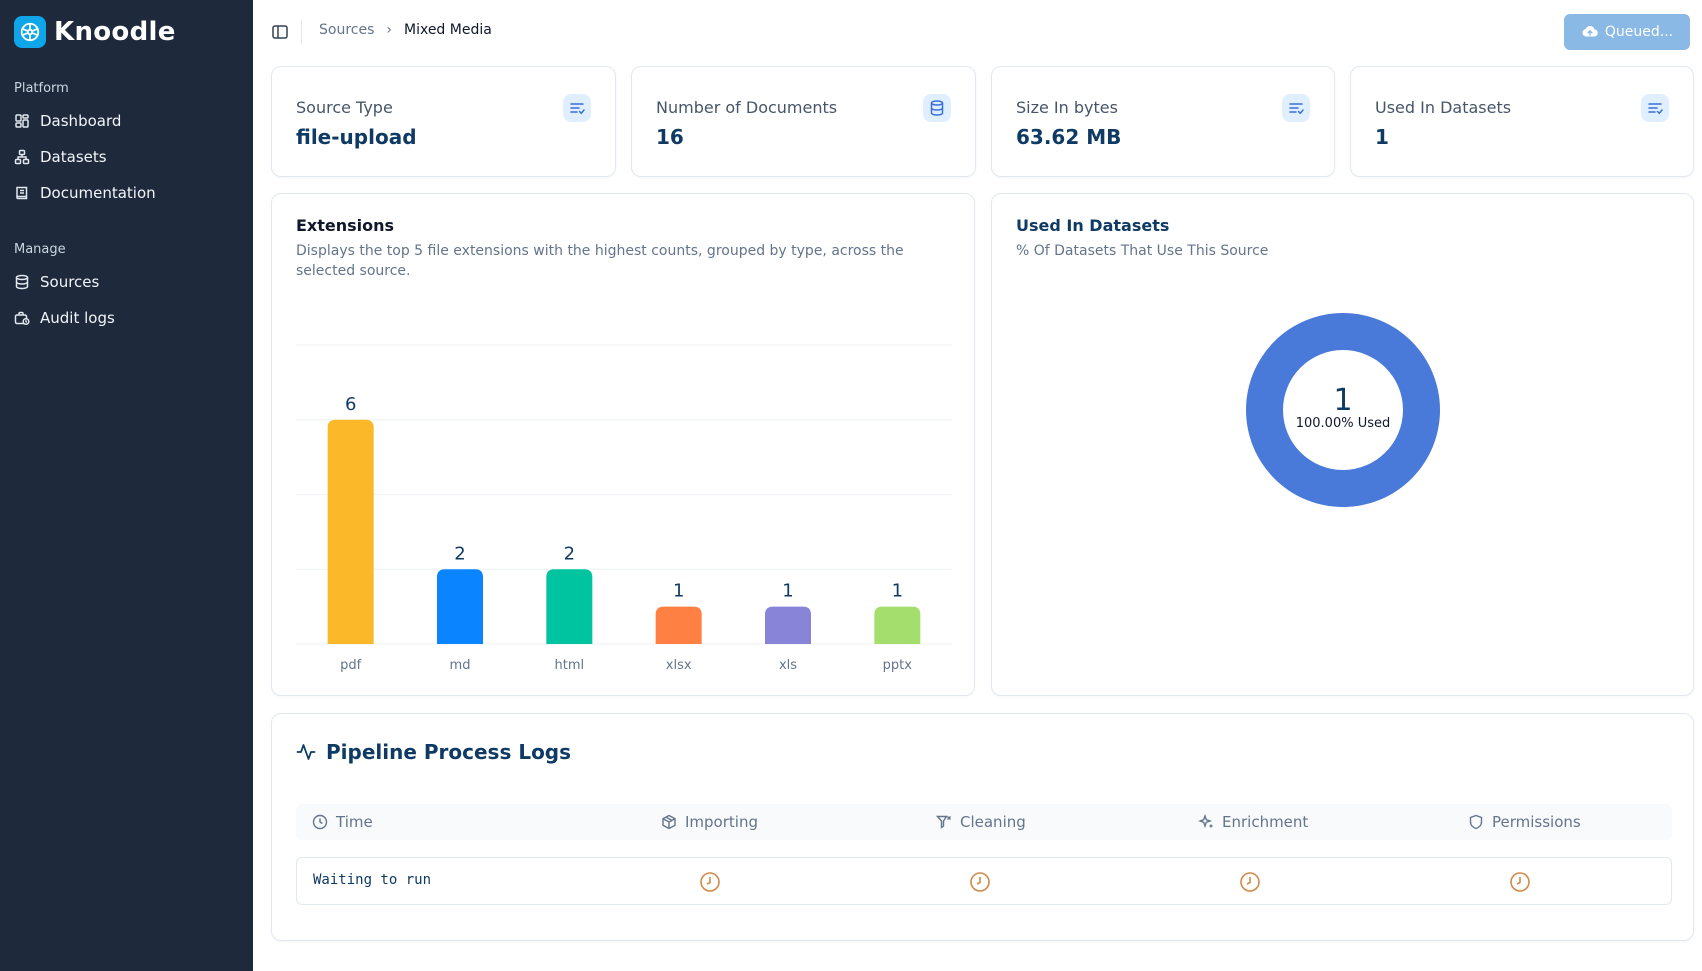  I want to click on sidebar-item-documentation: Documentation, so click(85, 193).